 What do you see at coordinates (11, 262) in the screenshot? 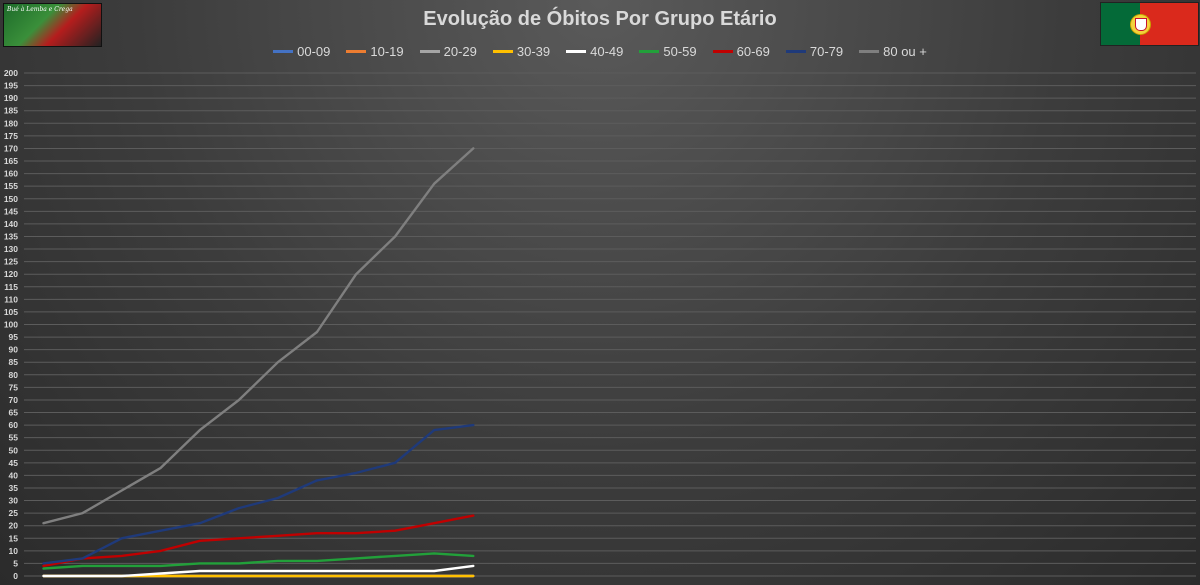
I see `y-tick-label: 125` at bounding box center [11, 262].